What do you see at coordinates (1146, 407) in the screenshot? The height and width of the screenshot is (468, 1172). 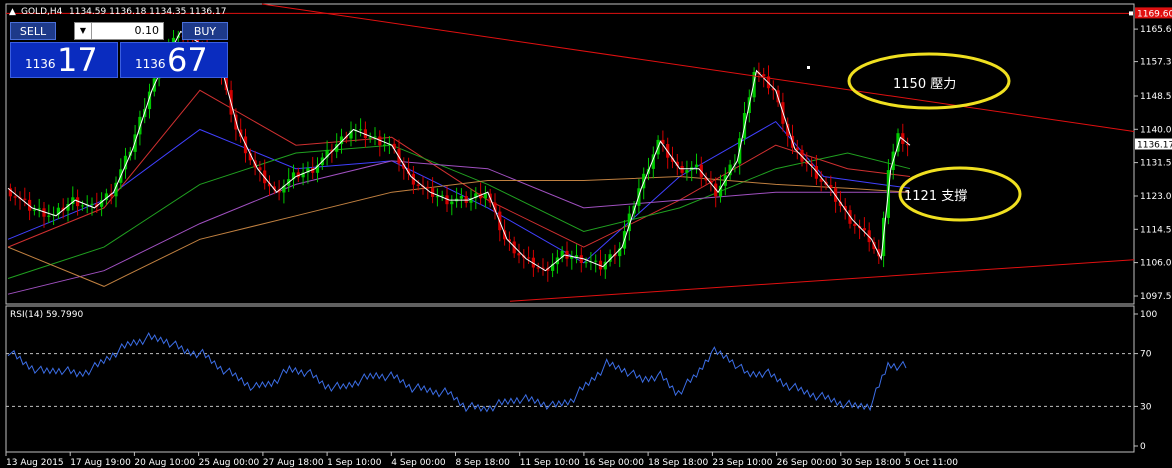 I see `rsi-tick-label: 30` at bounding box center [1146, 407].